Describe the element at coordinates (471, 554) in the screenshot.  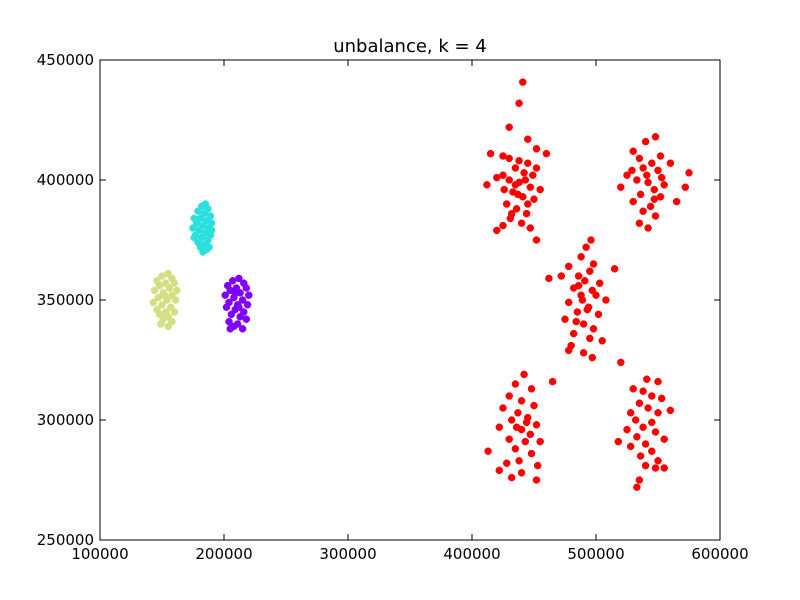
I see `x-tick-label: 400000` at that location.